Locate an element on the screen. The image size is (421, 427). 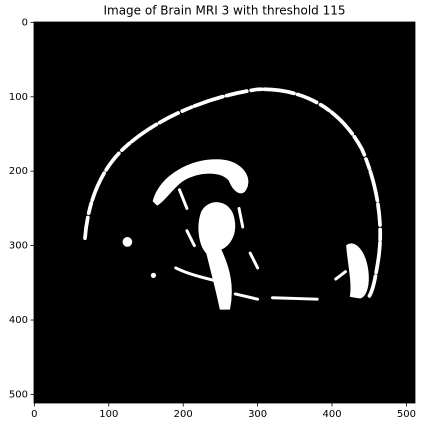
x-tick-label: 0 is located at coordinates (34, 414).